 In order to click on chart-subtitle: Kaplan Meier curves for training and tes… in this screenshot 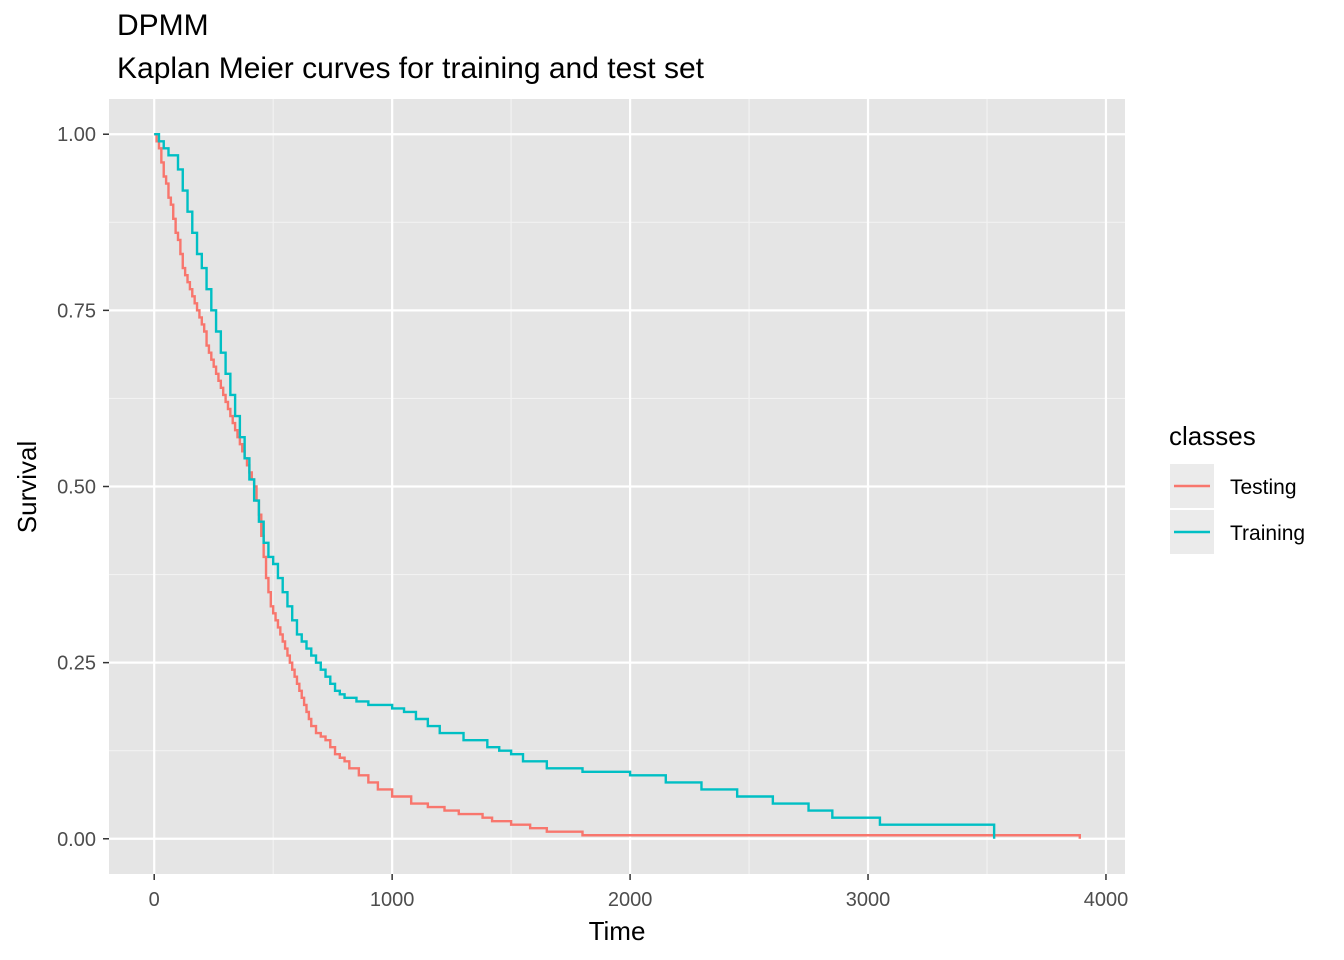, I will do `click(411, 68)`.